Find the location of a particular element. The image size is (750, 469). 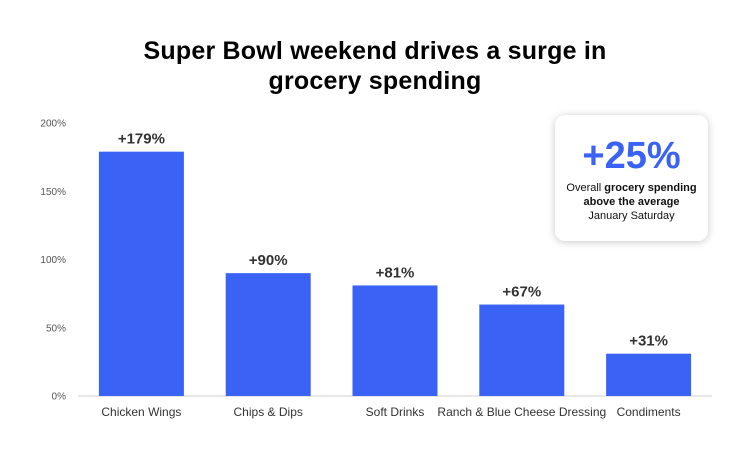

chart-title-line-1: Super Bowl weekend drives a surge in is located at coordinates (375, 51).